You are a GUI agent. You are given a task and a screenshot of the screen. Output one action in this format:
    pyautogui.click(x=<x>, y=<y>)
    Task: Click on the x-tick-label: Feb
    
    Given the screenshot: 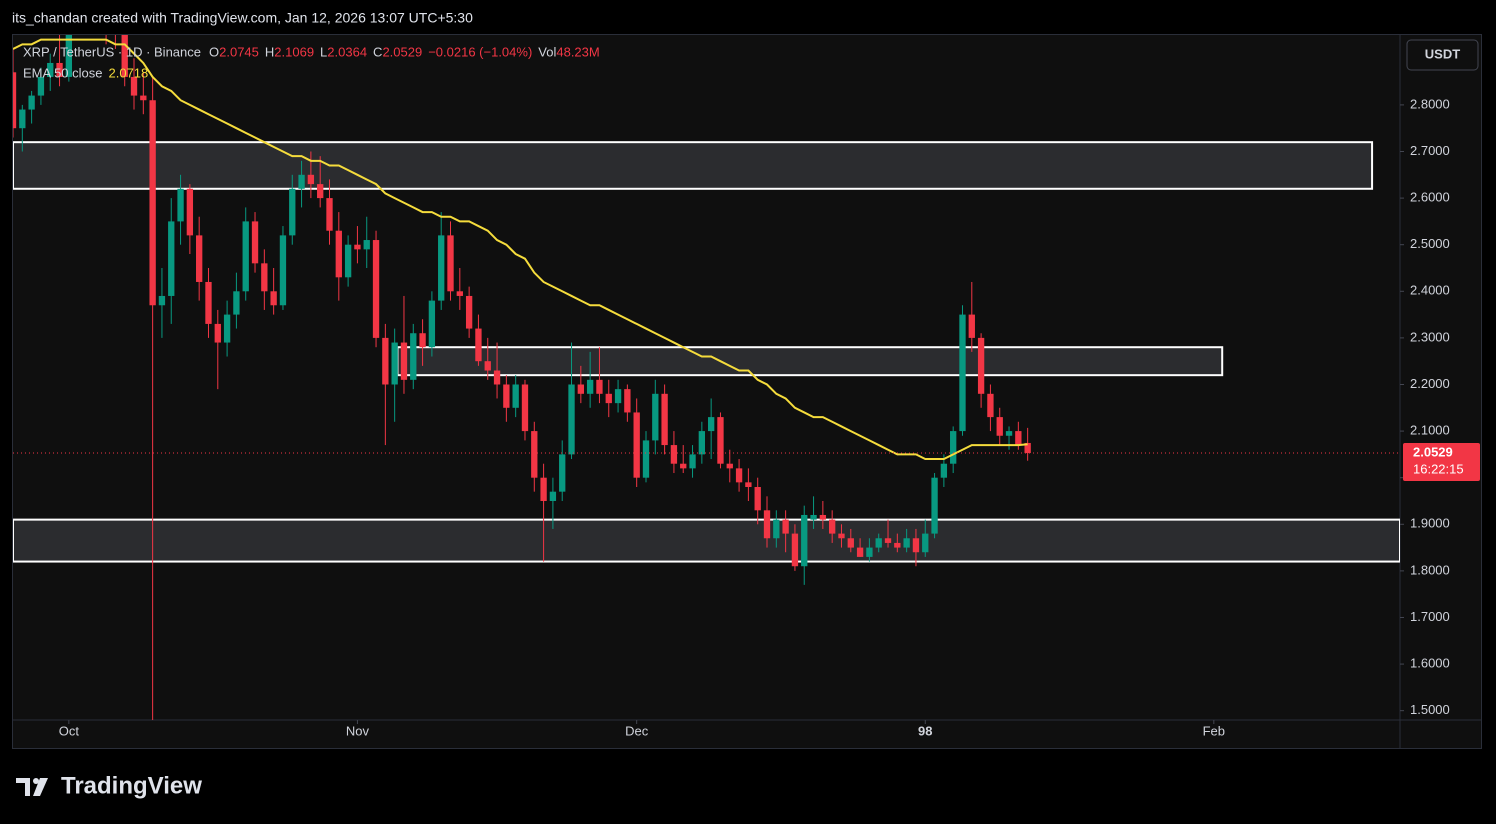 What is the action you would take?
    pyautogui.click(x=1214, y=730)
    